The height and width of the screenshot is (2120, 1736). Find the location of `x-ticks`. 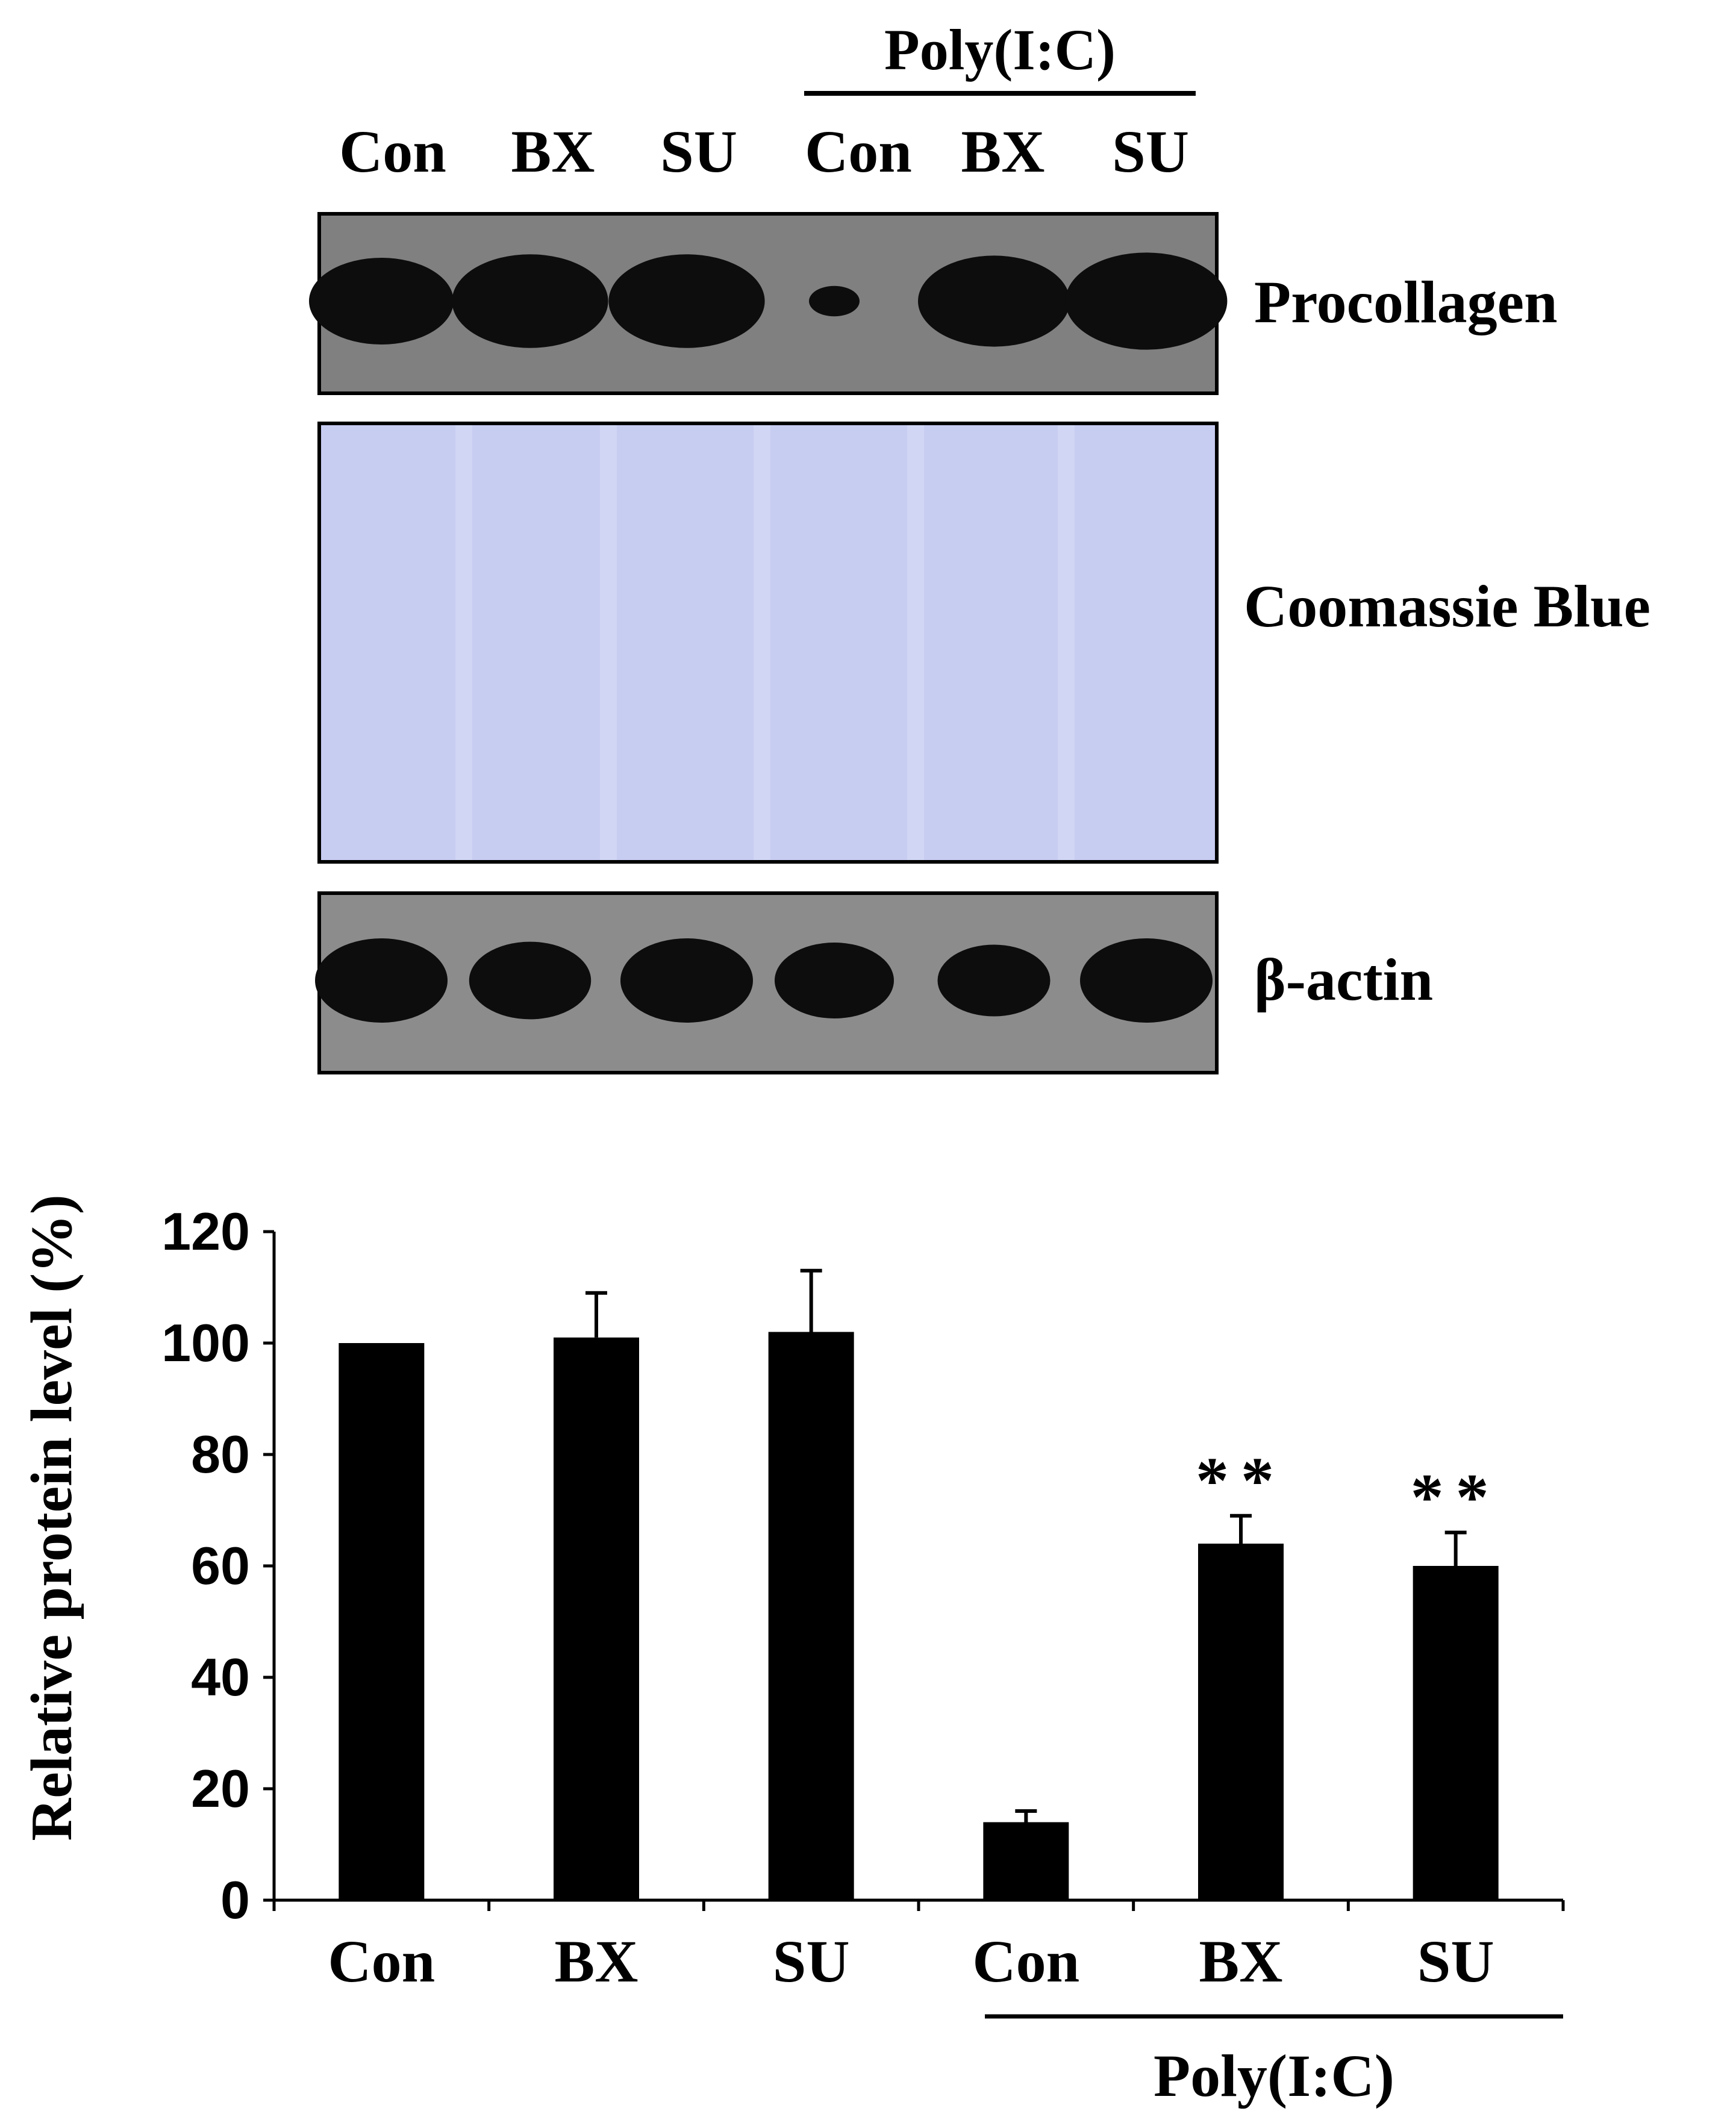

x-ticks is located at coordinates (918, 1905).